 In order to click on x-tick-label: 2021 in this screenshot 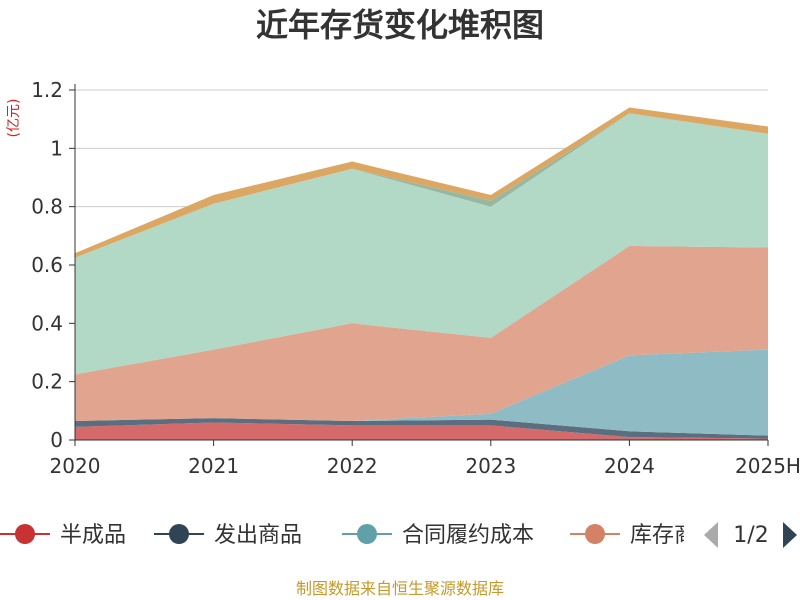, I will do `click(213, 466)`.